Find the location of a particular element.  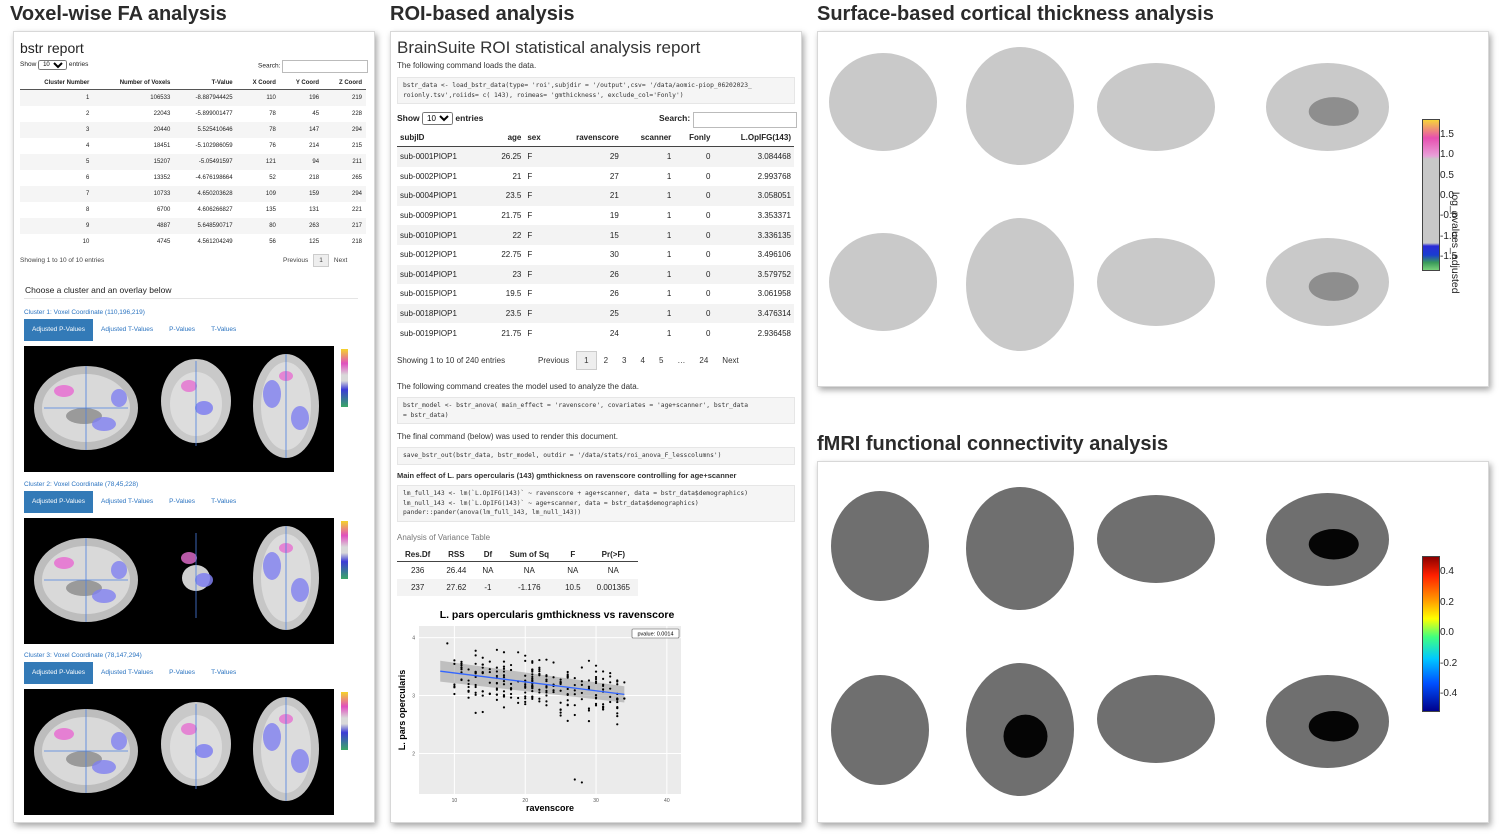

column-header: Y Coord is located at coordinates (301, 83).